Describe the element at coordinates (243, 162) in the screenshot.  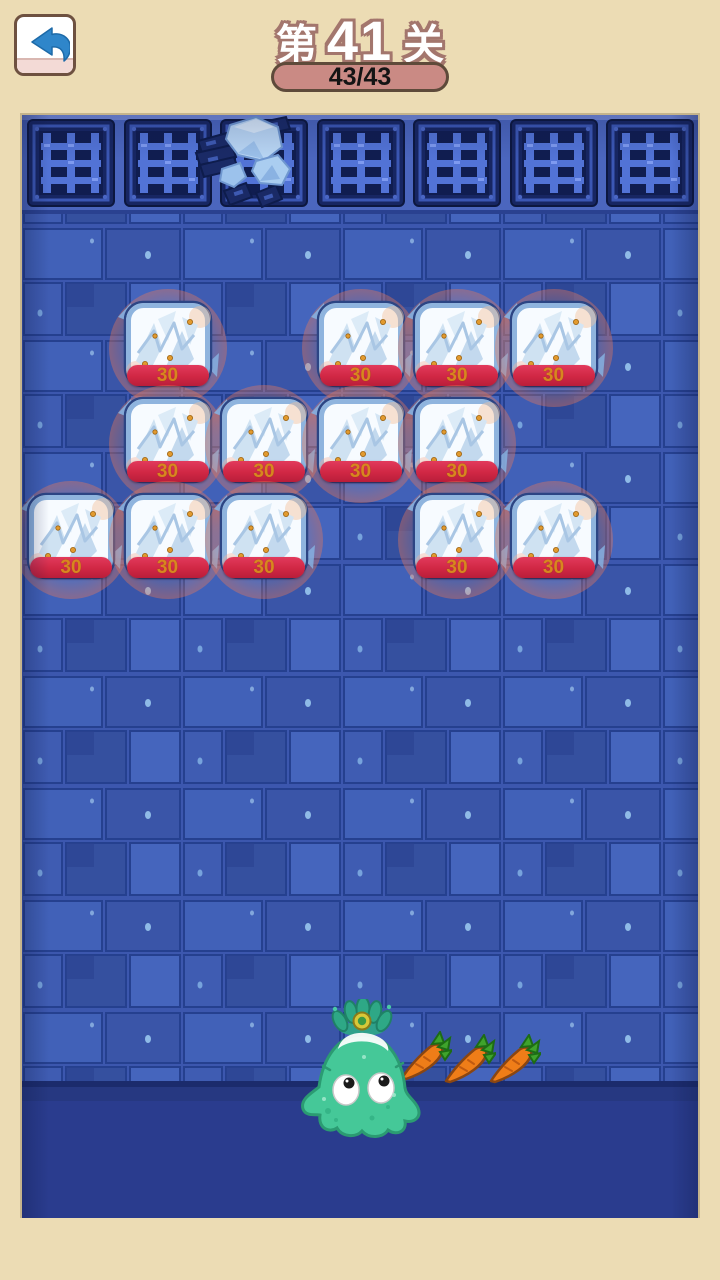
I see `ice-crystal-decoration` at that location.